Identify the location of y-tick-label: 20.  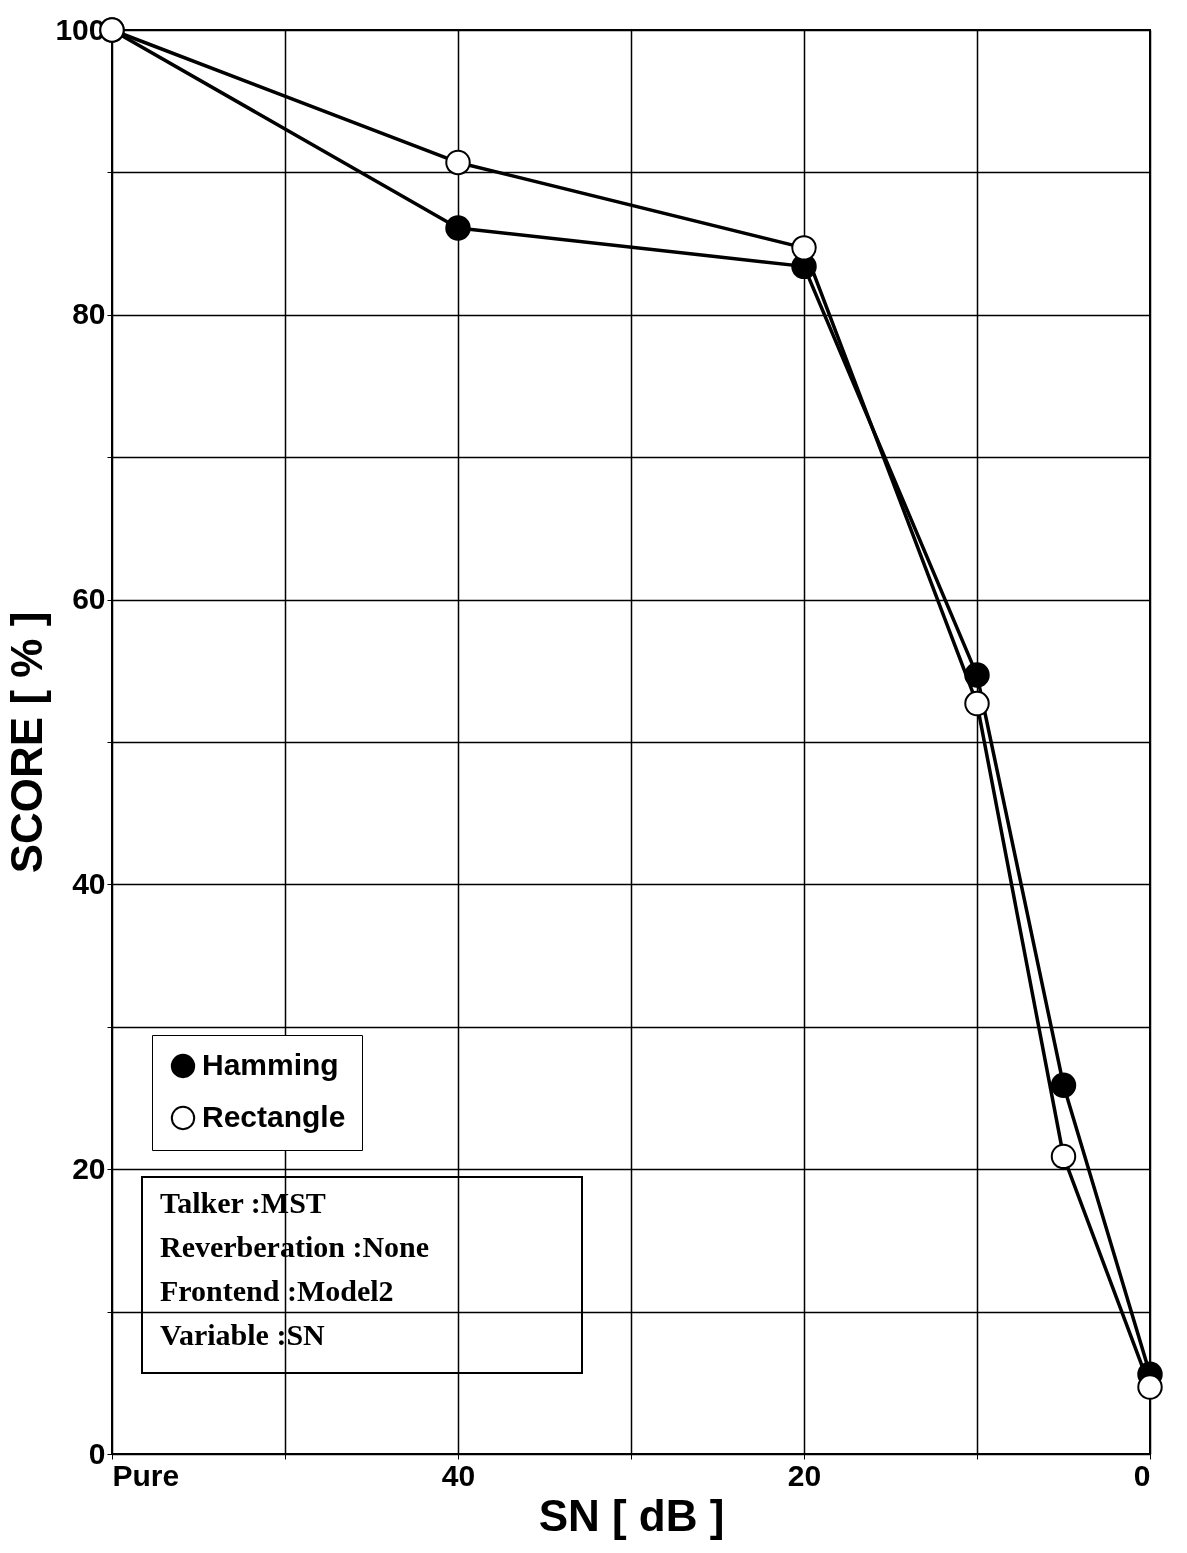
(89, 1168).